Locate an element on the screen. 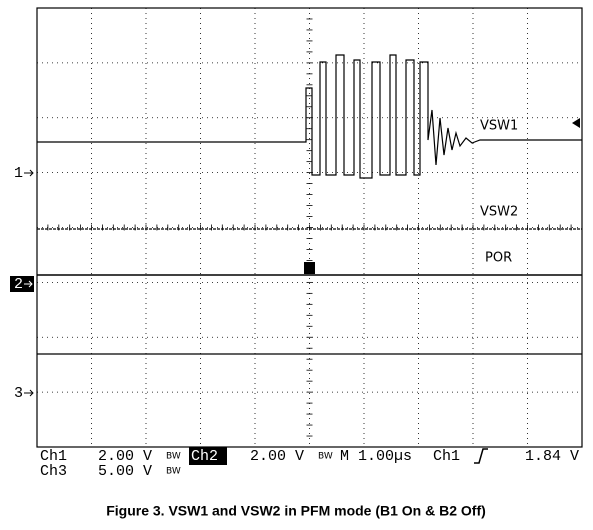 The width and height of the screenshot is (593, 530). readout-box is located at coordinates (208, 456).